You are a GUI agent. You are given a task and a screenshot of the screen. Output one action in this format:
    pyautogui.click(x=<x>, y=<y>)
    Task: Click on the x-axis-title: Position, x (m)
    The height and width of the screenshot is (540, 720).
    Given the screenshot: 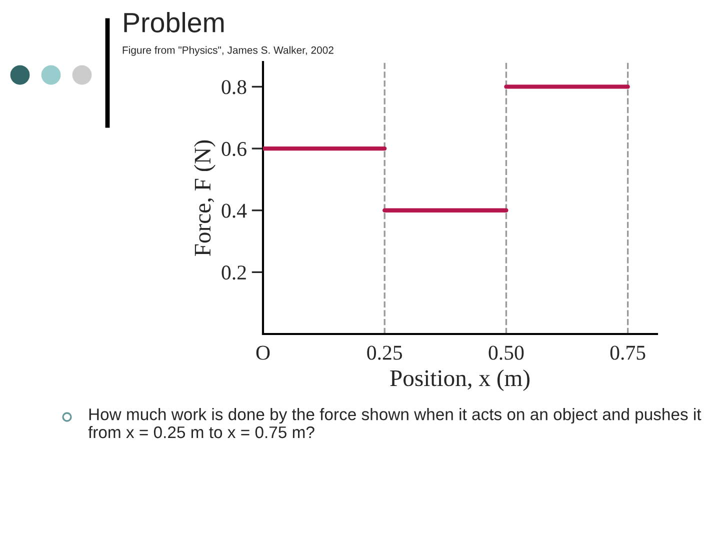 What is the action you would take?
    pyautogui.click(x=460, y=380)
    